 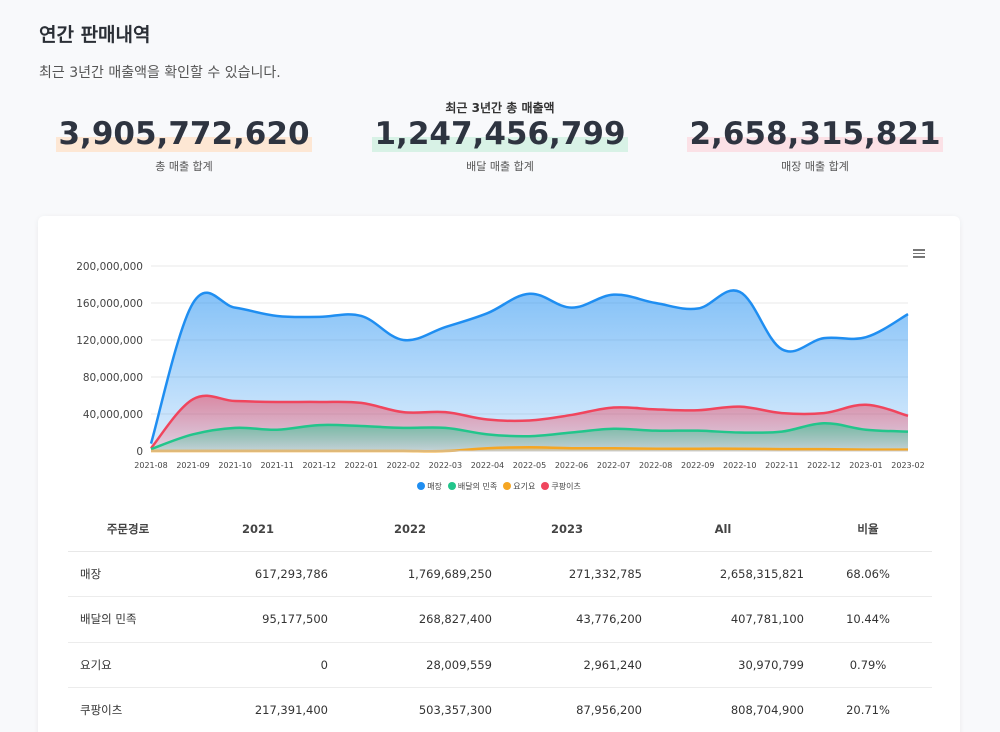 I want to click on table-cell: 617,293,786, so click(x=258, y=574).